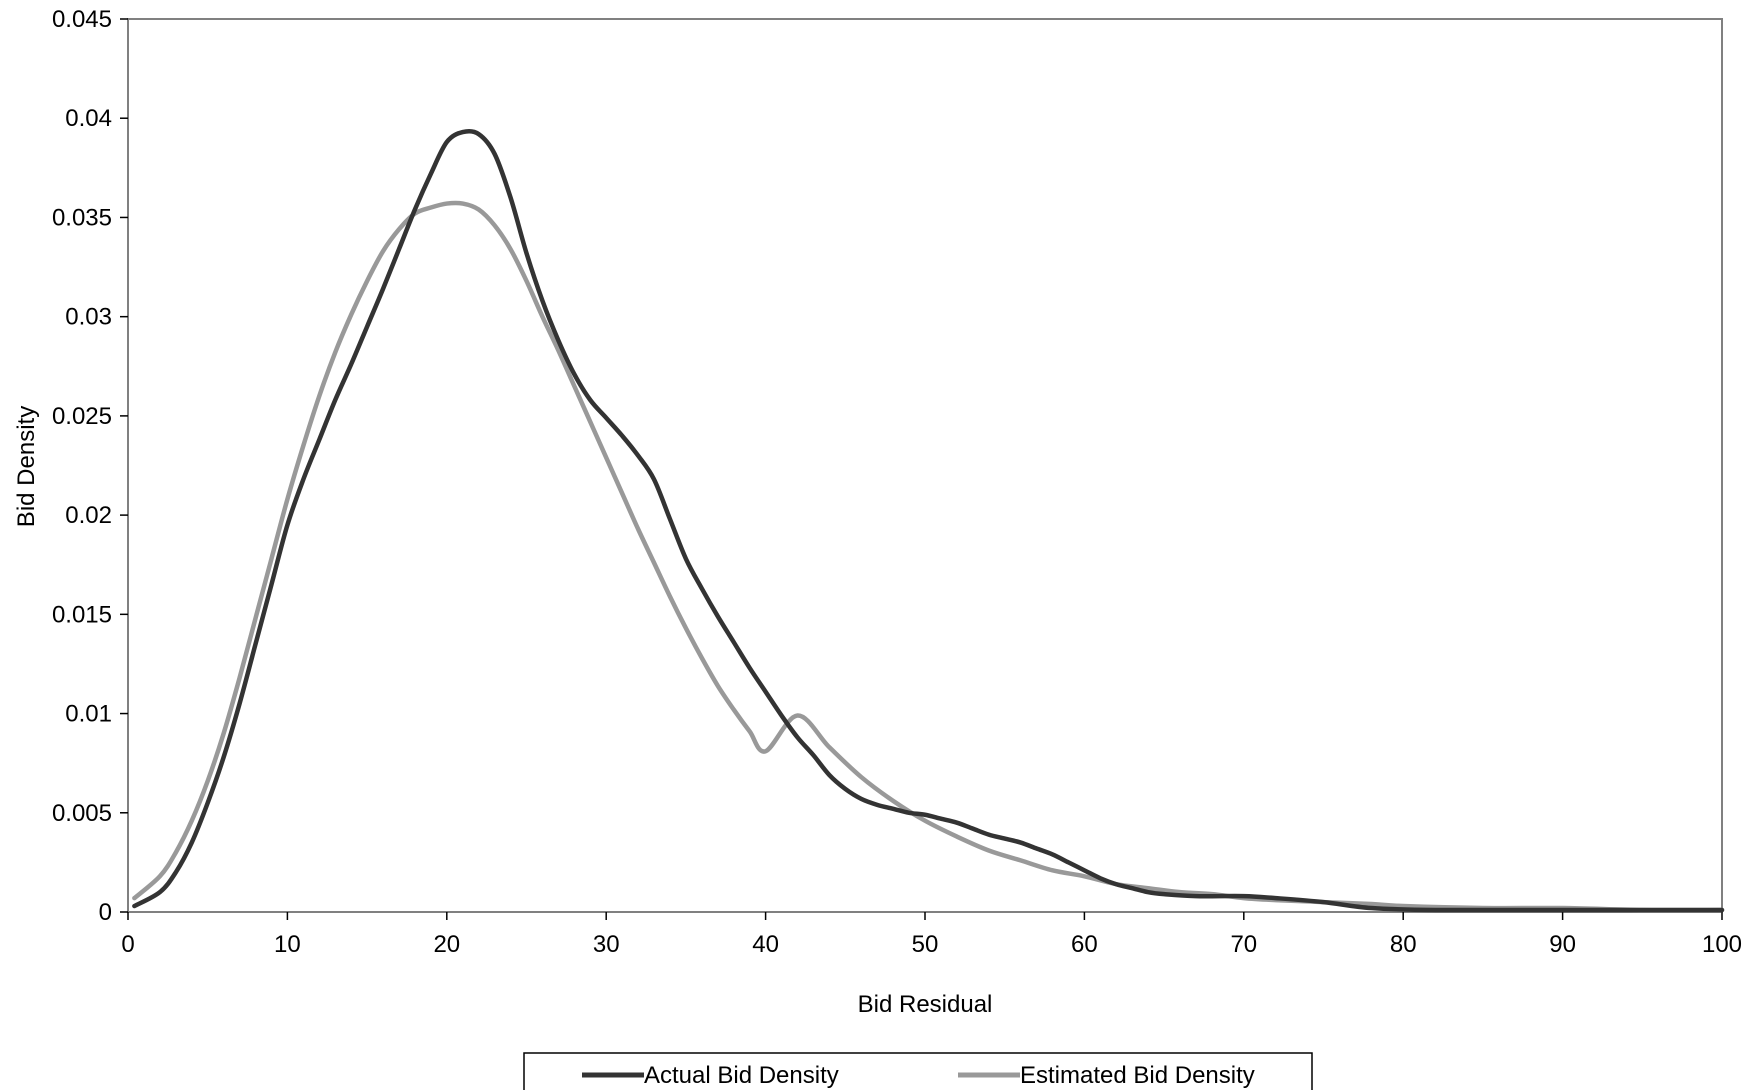 Image resolution: width=1763 pixels, height=1090 pixels. Describe the element at coordinates (741, 1075) in the screenshot. I see `legend-label-actual: Actual Bid Density` at that location.